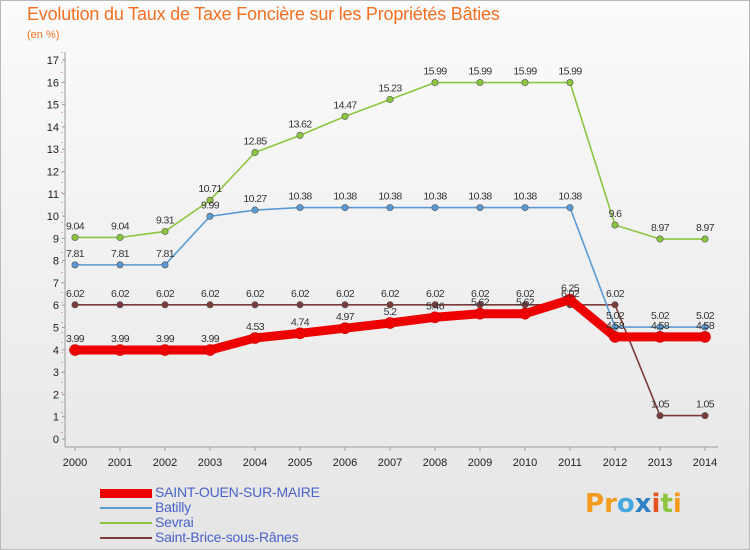 This screenshot has height=550, width=750. I want to click on data-label: 9.99, so click(210, 205).